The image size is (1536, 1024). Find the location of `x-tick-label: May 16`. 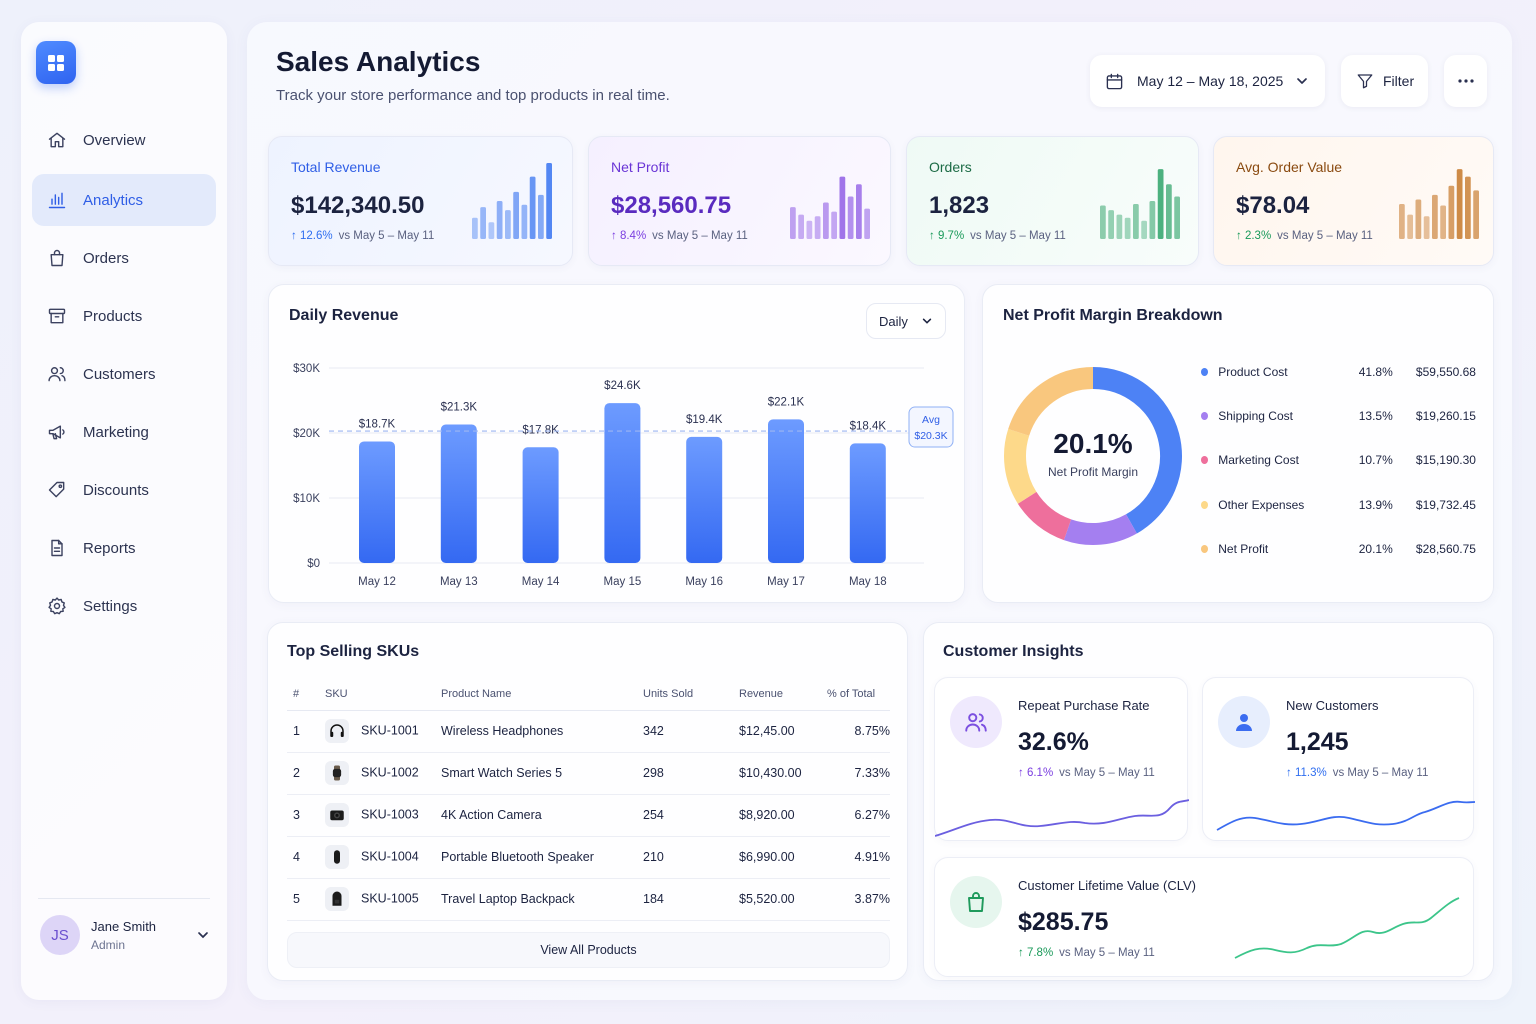

x-tick-label: May 16 is located at coordinates (704, 582).